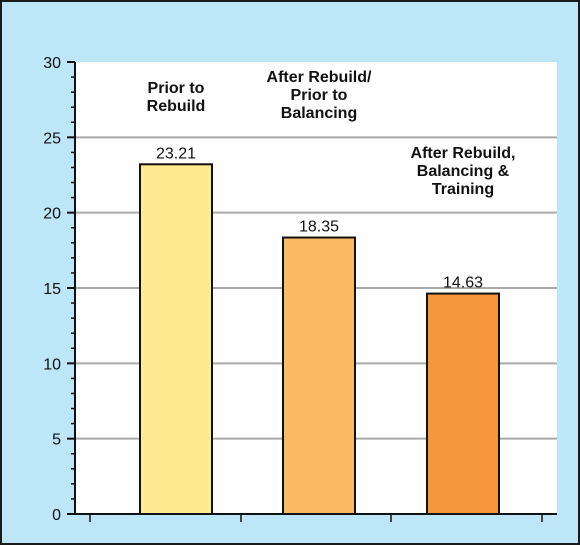 The width and height of the screenshot is (580, 545). Describe the element at coordinates (56, 515) in the screenshot. I see `y-tick-label: 0` at that location.